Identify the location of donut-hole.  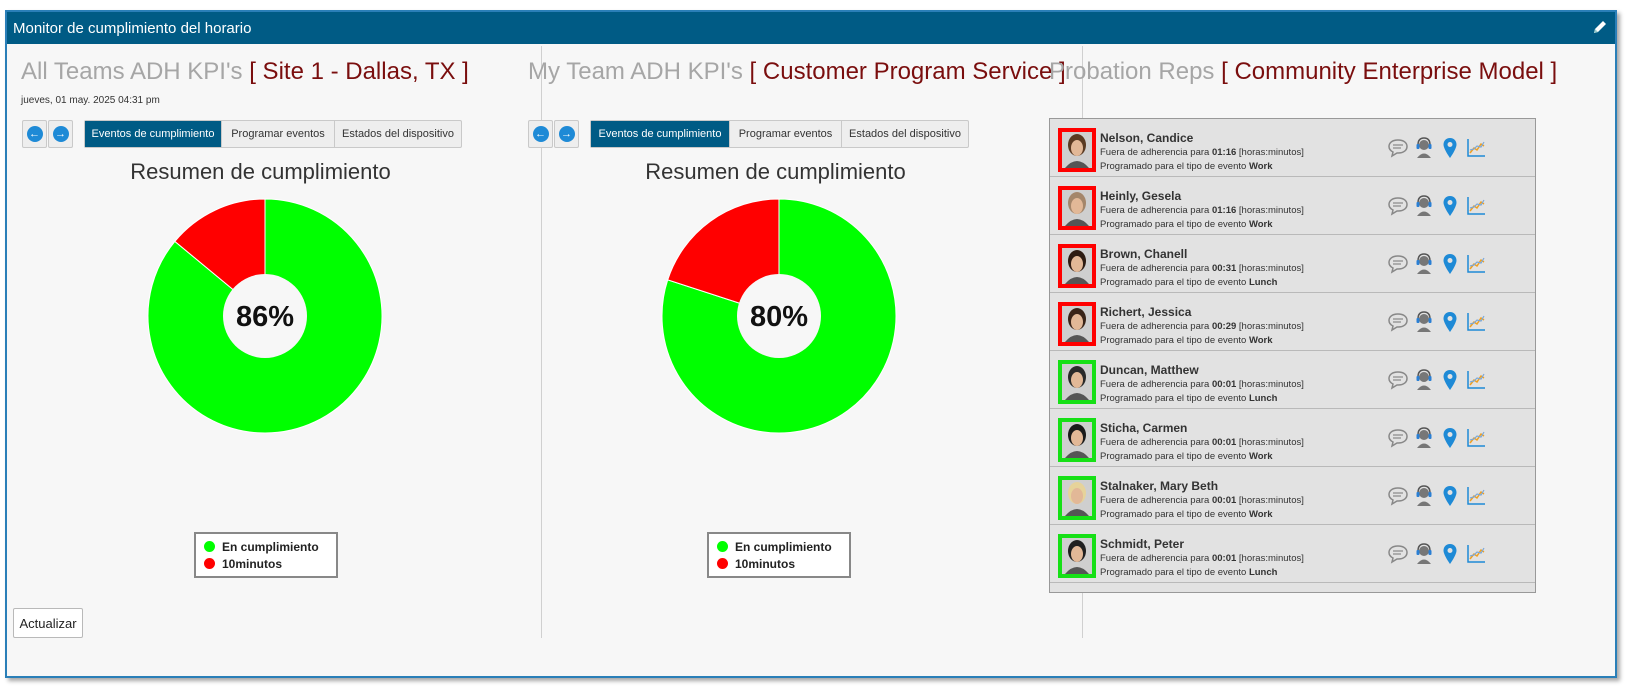
(265, 316).